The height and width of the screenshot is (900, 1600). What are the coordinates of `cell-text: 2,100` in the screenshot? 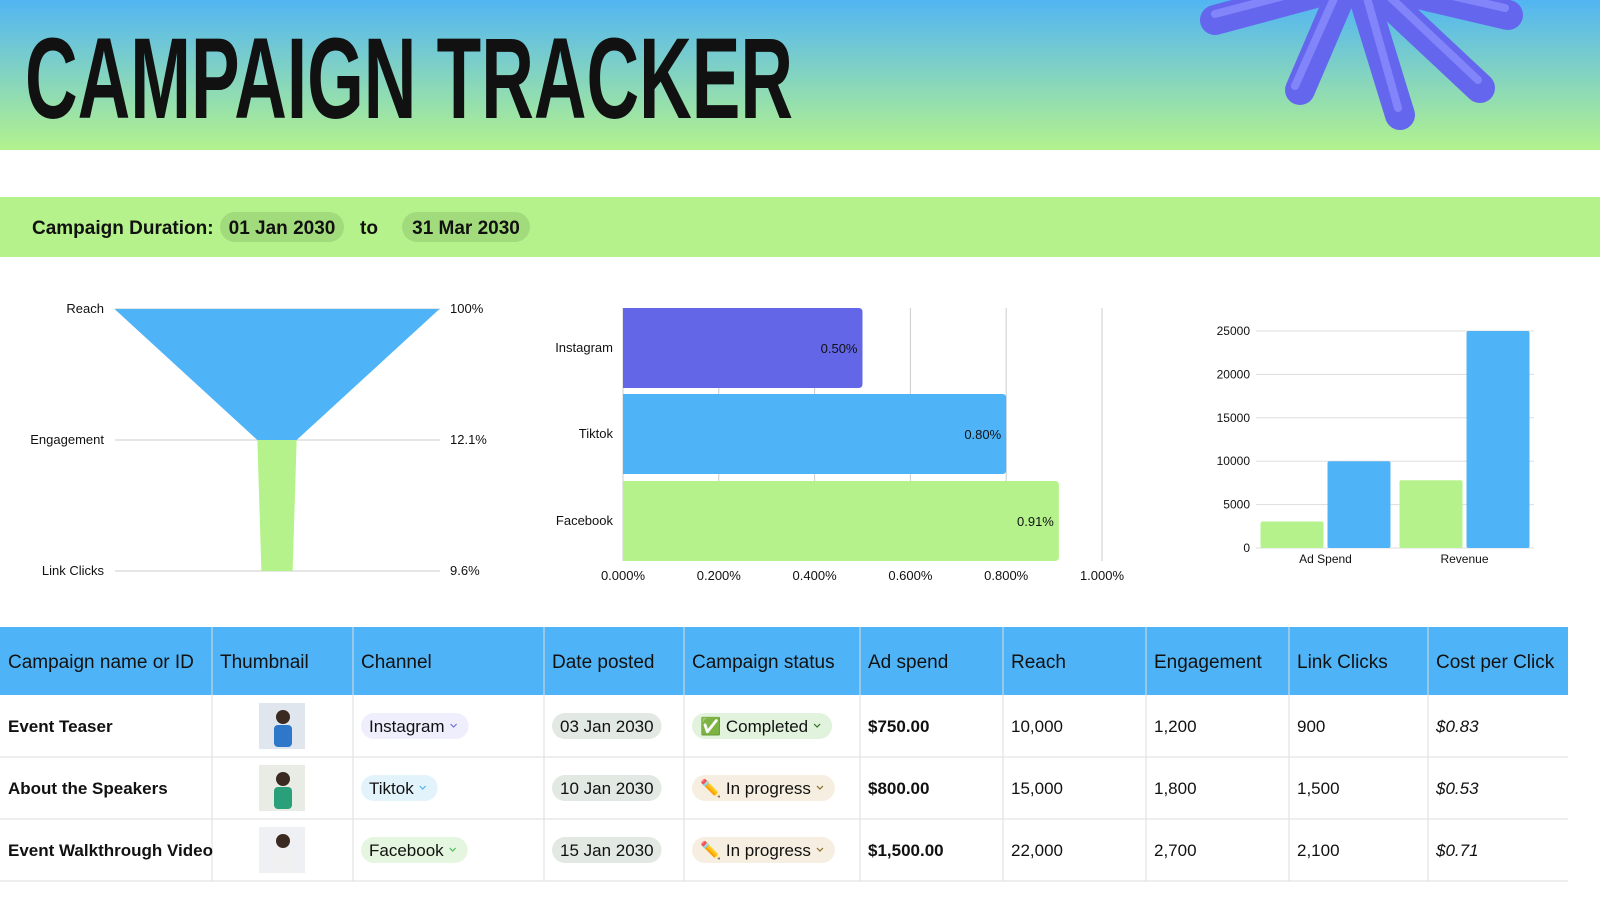 It's located at (1318, 850).